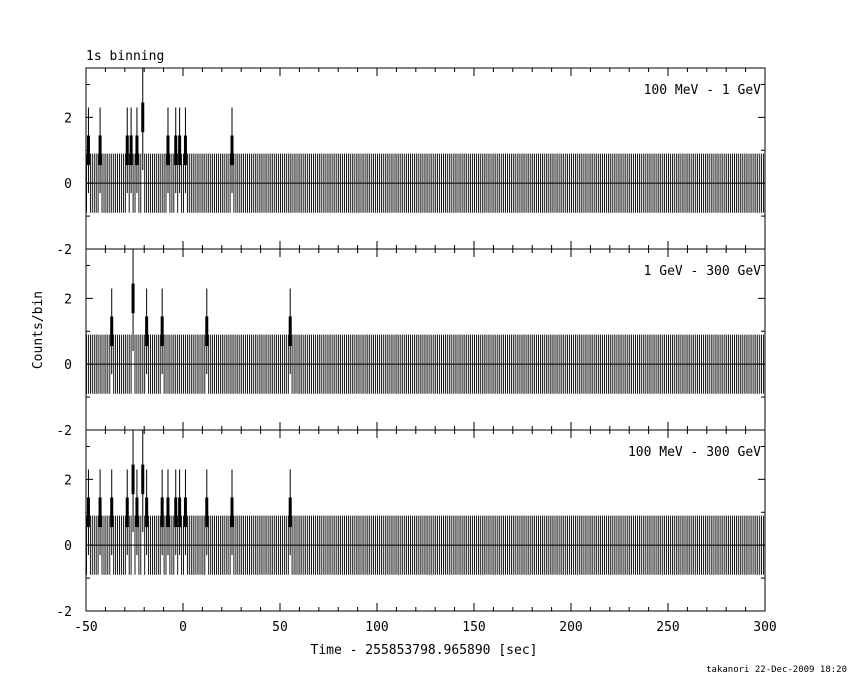 The height and width of the screenshot is (680, 850). I want to click on panel-energy-label: 1 GeV - 300 GeV, so click(703, 271).